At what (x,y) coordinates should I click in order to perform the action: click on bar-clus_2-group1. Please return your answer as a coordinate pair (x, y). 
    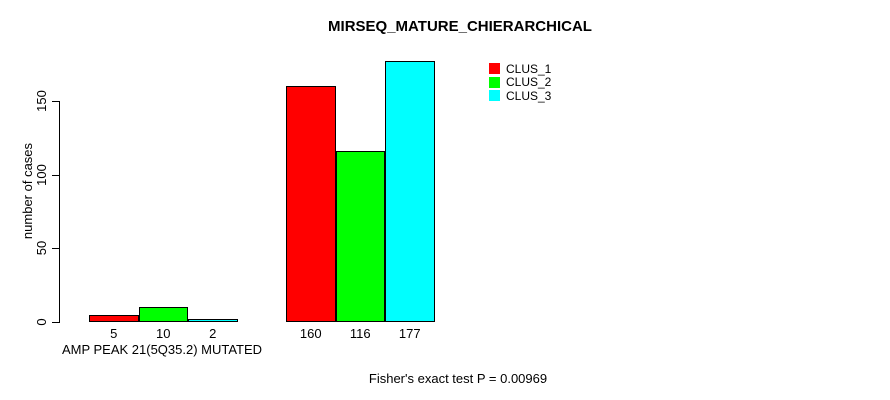
    Looking at the image, I should click on (163, 314).